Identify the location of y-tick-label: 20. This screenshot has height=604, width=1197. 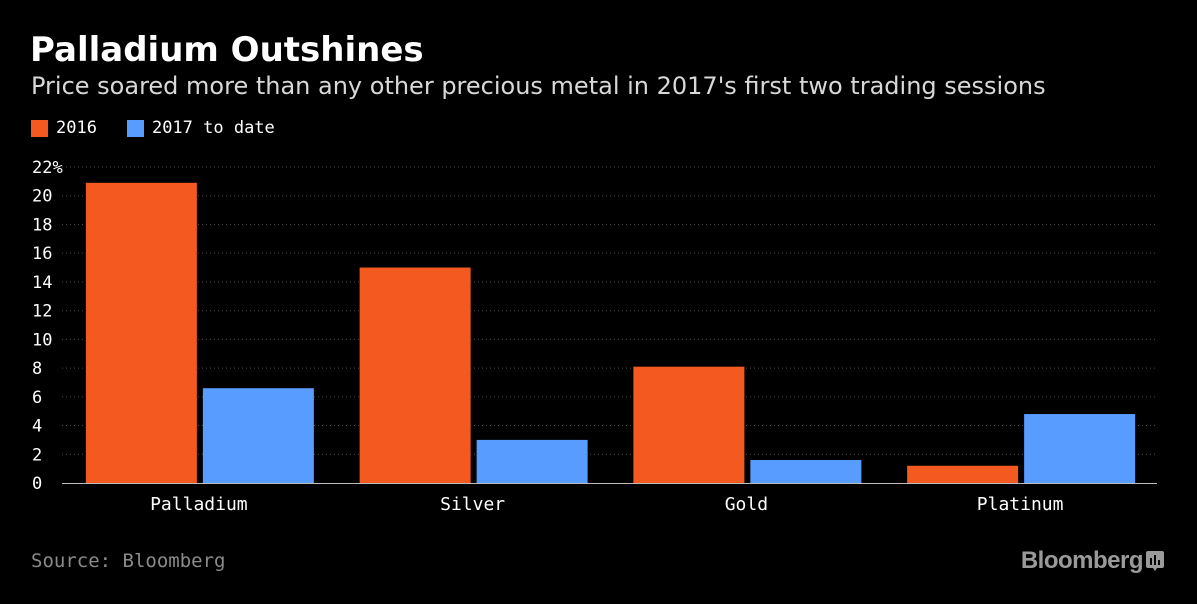
(42, 197).